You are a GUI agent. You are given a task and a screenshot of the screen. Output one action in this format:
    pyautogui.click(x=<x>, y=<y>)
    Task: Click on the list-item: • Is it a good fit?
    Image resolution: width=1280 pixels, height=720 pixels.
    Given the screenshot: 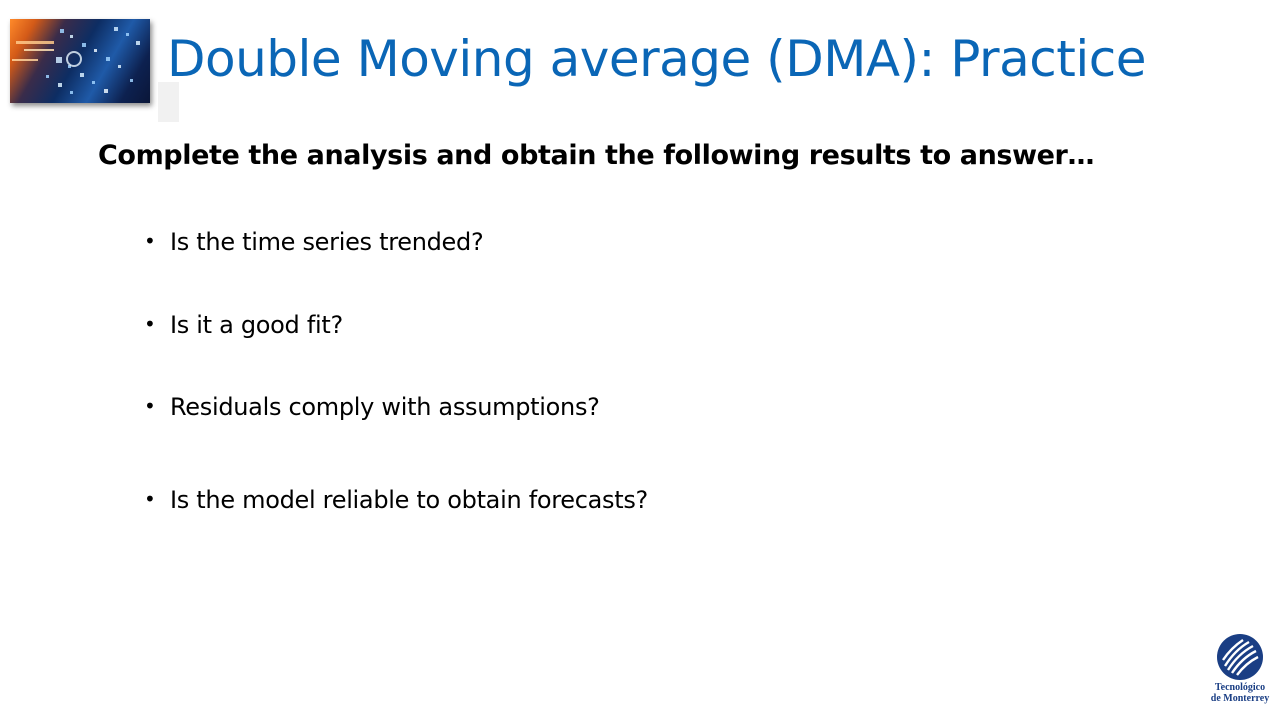 What is the action you would take?
    pyautogui.click(x=243, y=324)
    